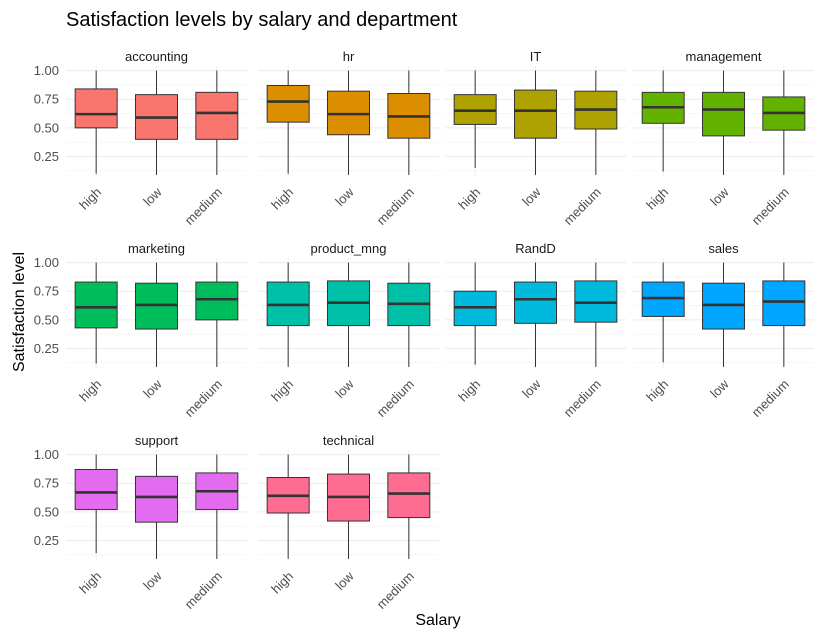  I want to click on facet-panel-support: support 0.25 0.50 0.75 1.00 high low medium, so click(140, 522).